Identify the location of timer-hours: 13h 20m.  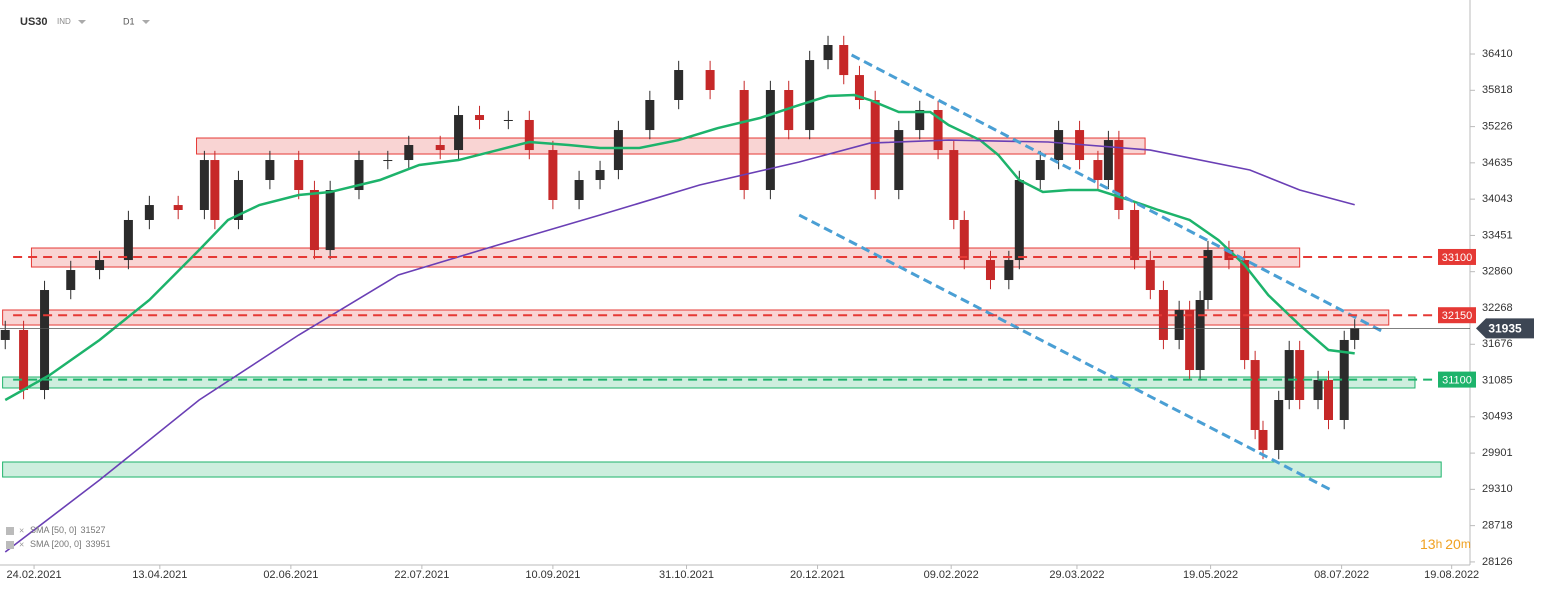
(1445, 544).